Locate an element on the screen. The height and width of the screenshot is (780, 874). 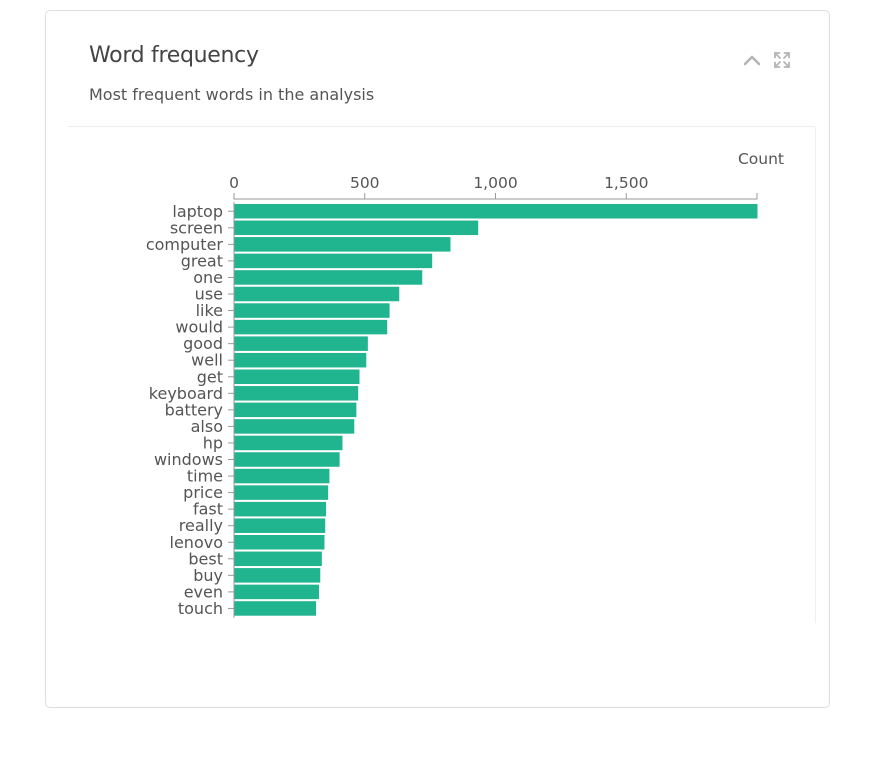
x-axis-label: Count is located at coordinates (761, 159).